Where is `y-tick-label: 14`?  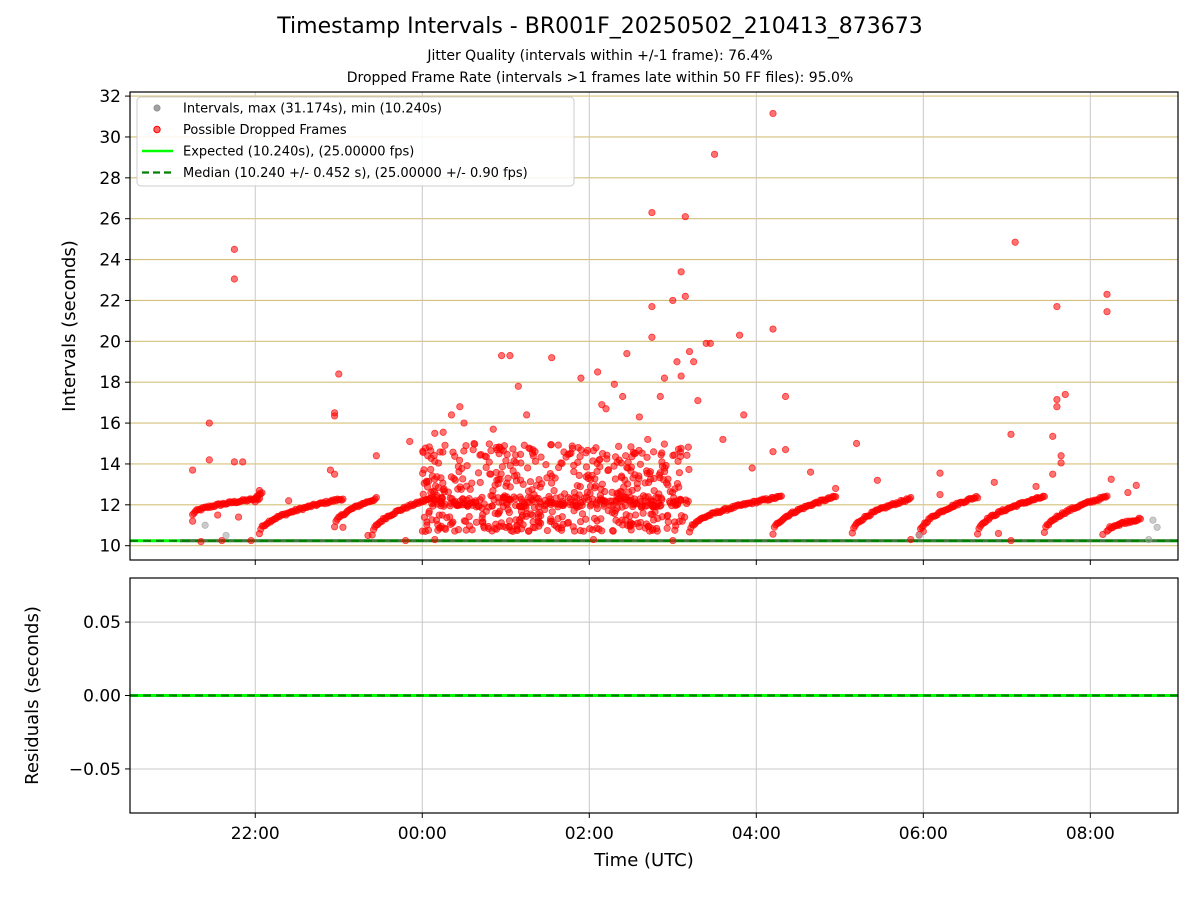 y-tick-label: 14 is located at coordinates (110, 465).